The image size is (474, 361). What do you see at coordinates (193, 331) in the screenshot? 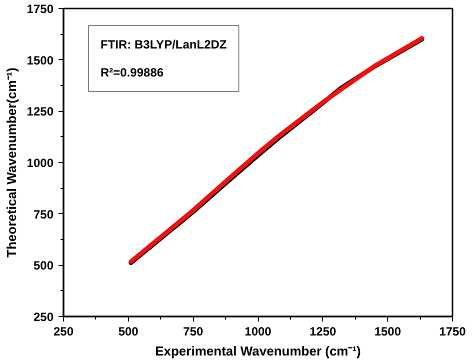
I see `x-tick-label: 750` at bounding box center [193, 331].